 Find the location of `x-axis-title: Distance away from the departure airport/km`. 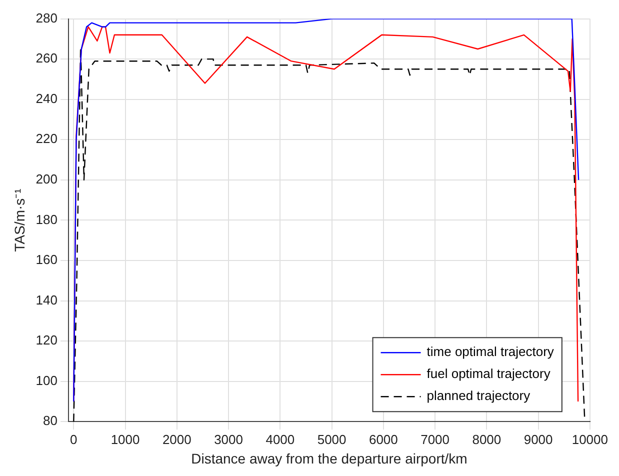

x-axis-title: Distance away from the departure airport/km is located at coordinates (329, 458).